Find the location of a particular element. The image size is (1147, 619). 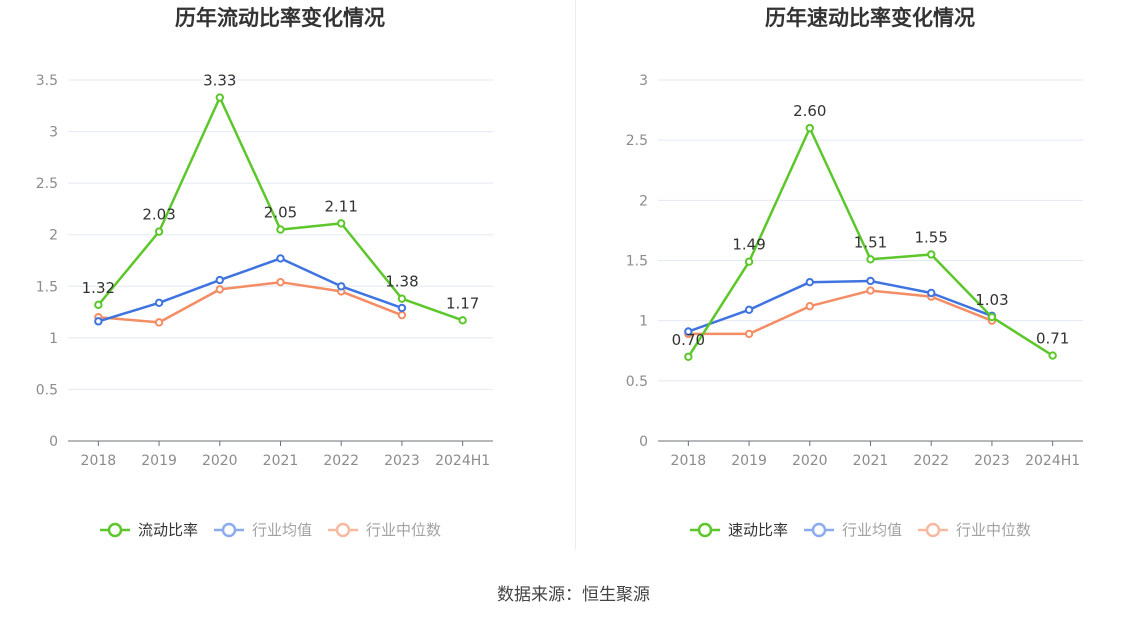

data-label: 1.49 is located at coordinates (748, 245).